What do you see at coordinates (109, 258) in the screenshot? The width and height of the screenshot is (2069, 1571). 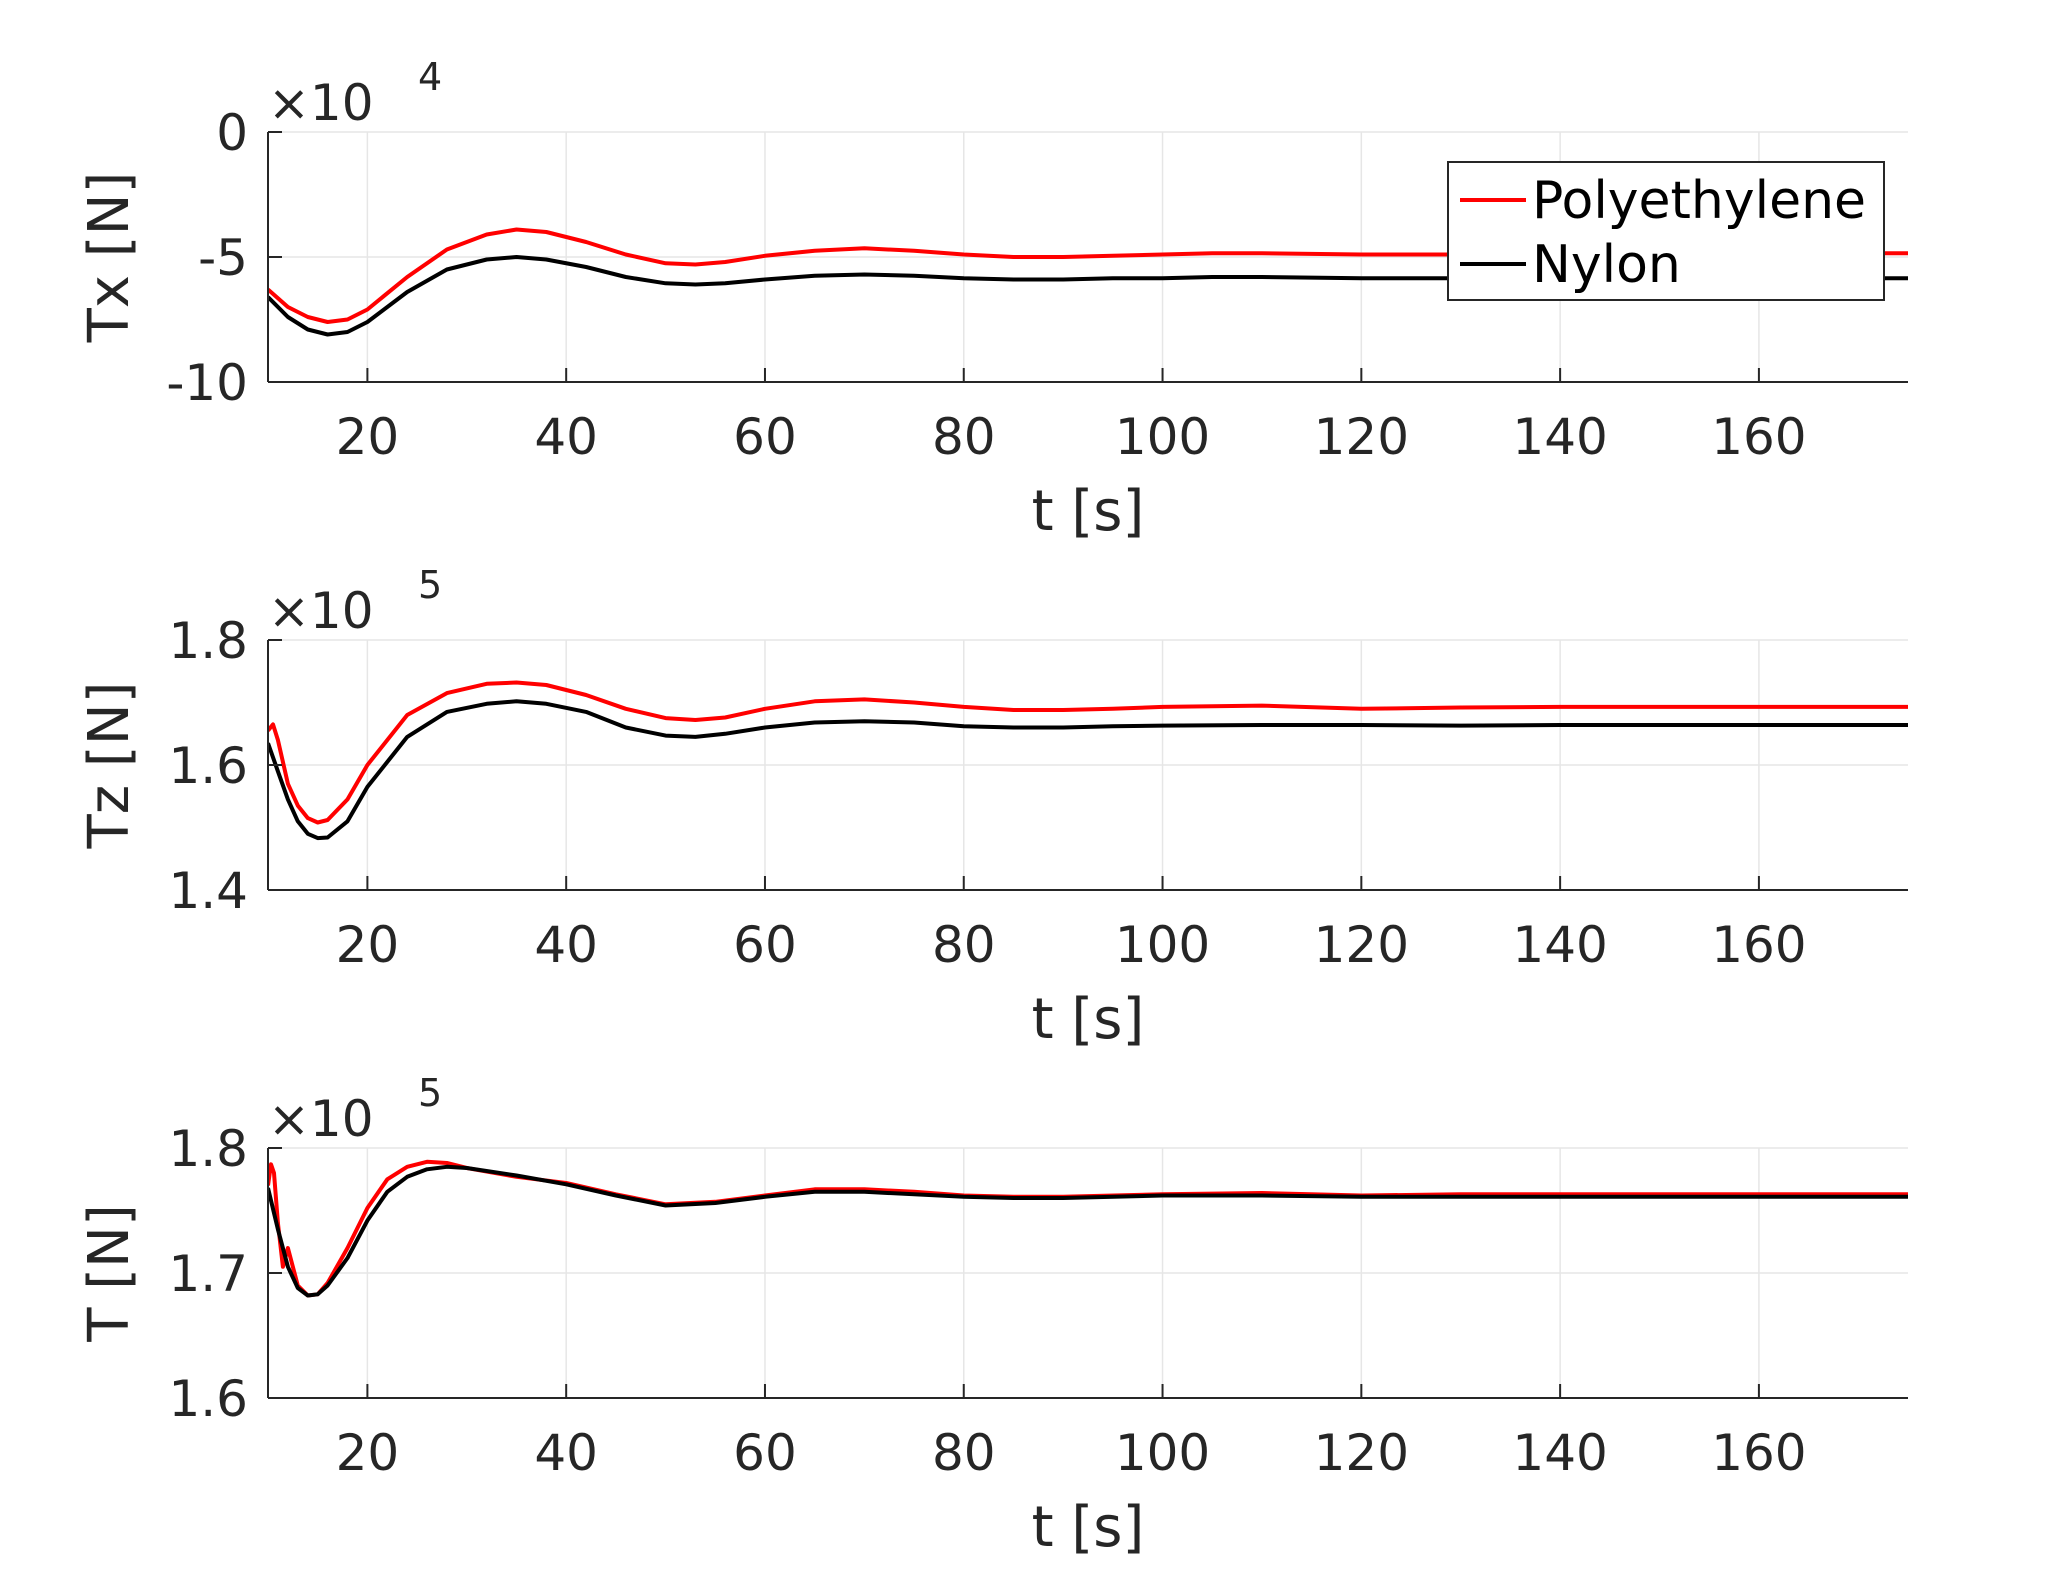 I see `y-axis-title: Tx [N]` at bounding box center [109, 258].